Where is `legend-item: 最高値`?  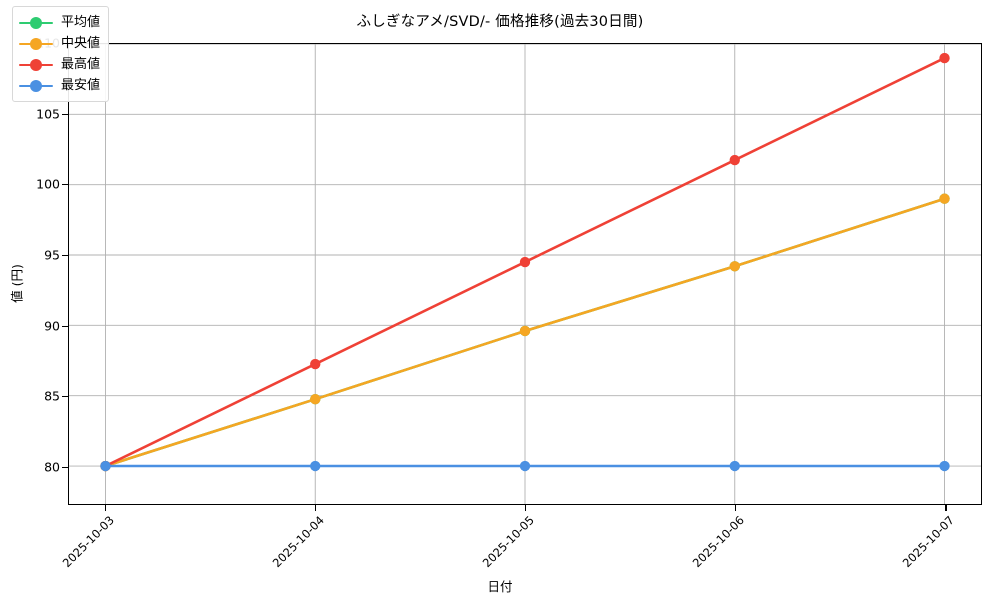 legend-item: 最高値 is located at coordinates (59, 64).